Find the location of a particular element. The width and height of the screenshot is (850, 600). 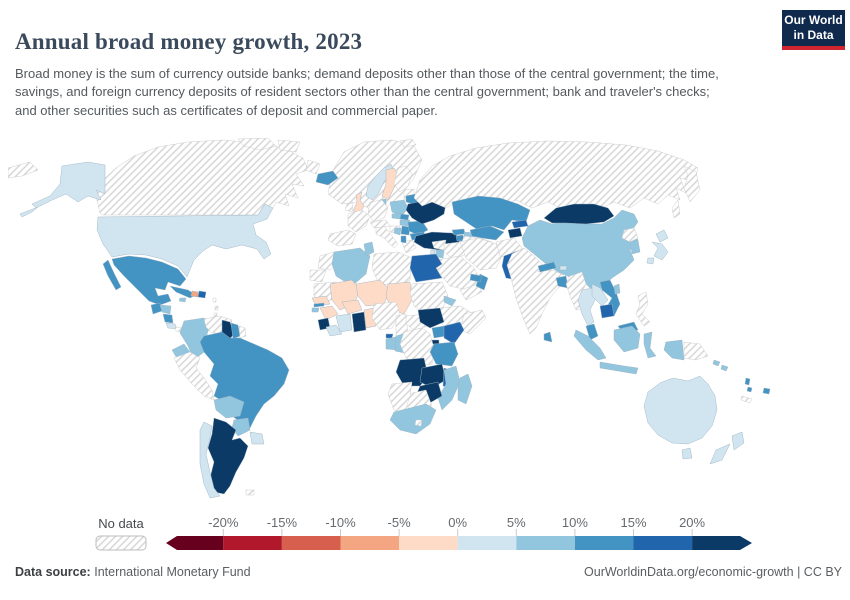

country-uruguay is located at coordinates (257, 438).